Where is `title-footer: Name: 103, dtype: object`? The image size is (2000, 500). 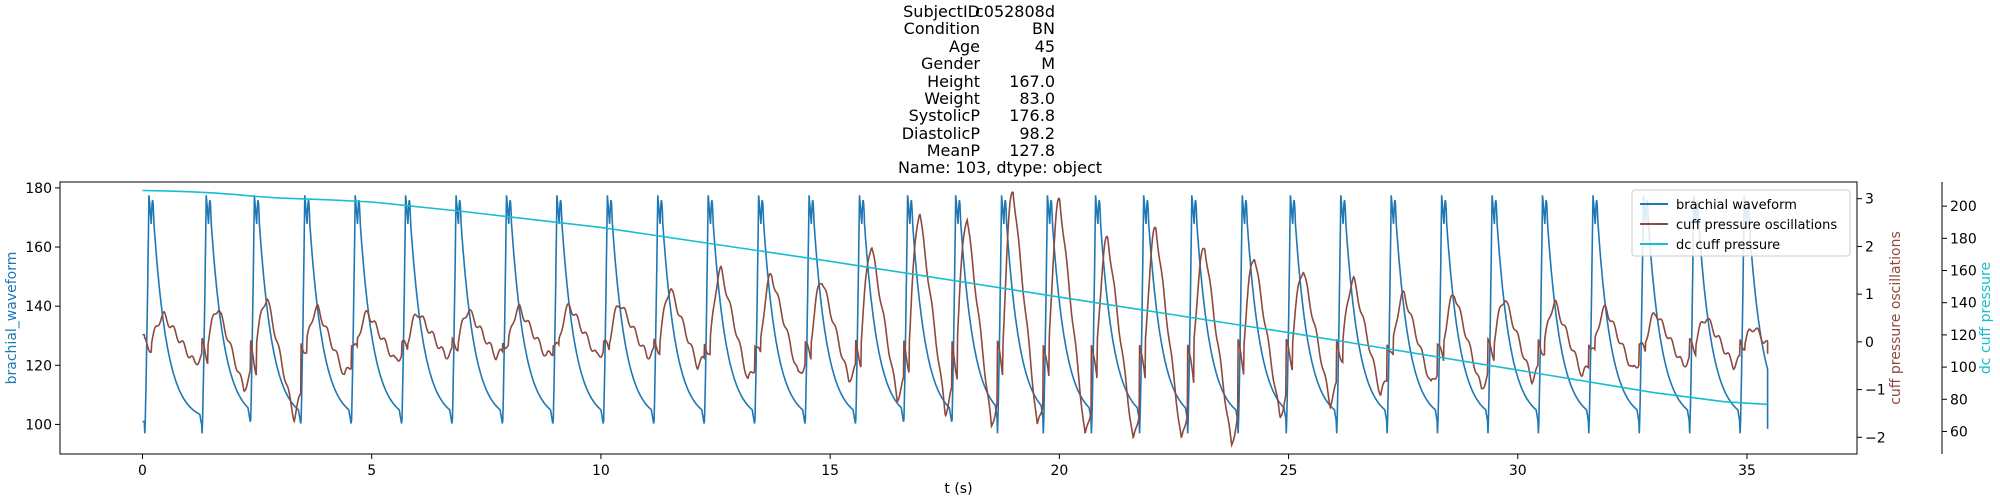
title-footer: Name: 103, dtype: object is located at coordinates (1000, 167).